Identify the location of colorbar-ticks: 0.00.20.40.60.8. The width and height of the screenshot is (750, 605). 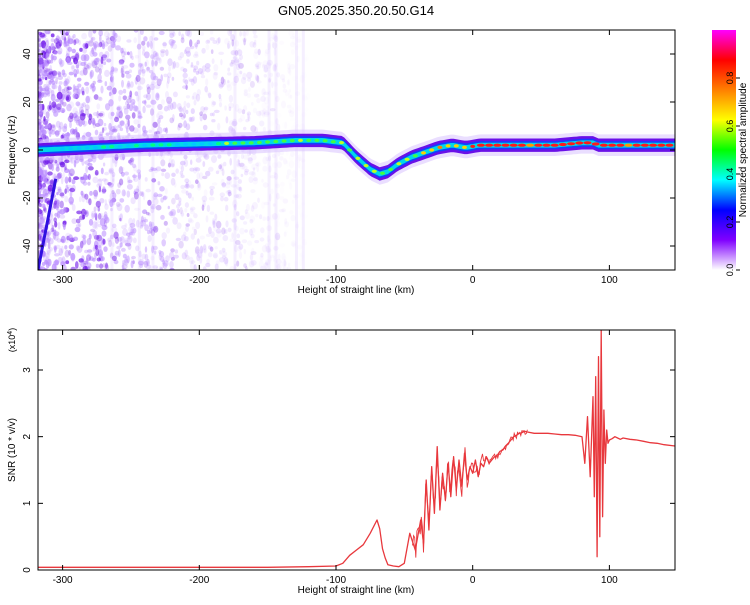
(732, 174).